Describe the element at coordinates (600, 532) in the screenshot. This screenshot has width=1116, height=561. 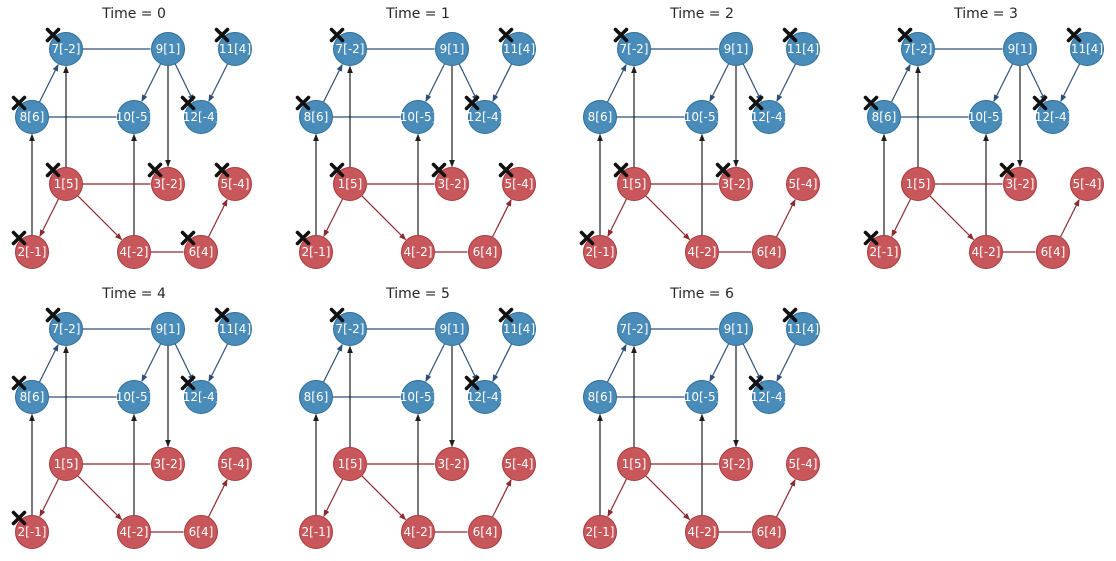
I see `node-2: 2[-1]` at that location.